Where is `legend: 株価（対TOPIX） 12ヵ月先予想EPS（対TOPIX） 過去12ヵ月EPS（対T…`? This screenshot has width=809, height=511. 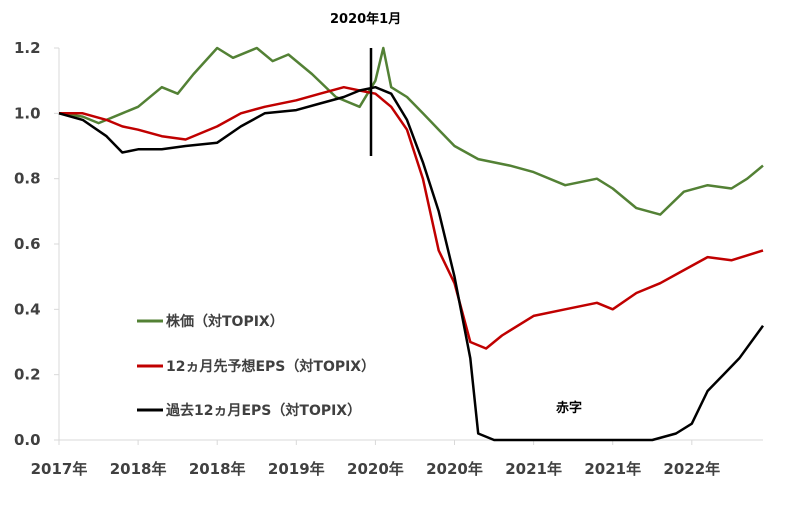 legend: 株価（対TOPIX） 12ヵ月先予想EPS（対TOPIX） 過去12ヵ月EPS（対T… is located at coordinates (256, 366).